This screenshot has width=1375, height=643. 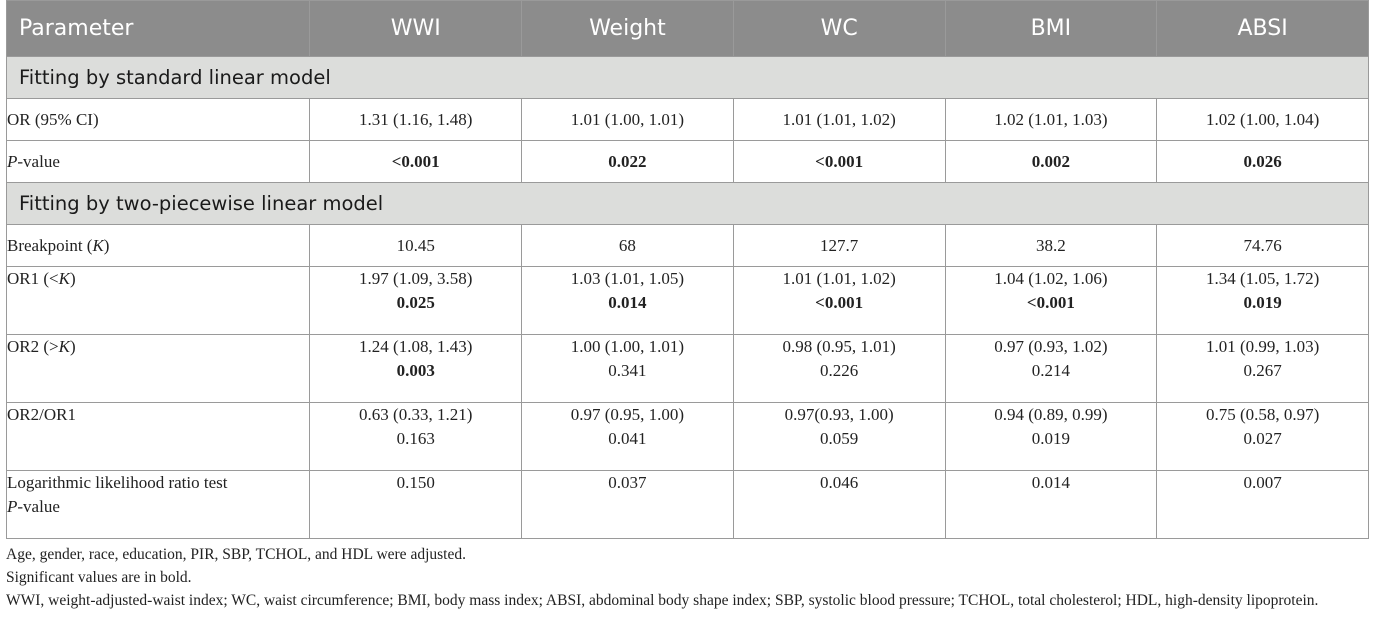 I want to click on cell-pvalue: 0.226, so click(x=839, y=370).